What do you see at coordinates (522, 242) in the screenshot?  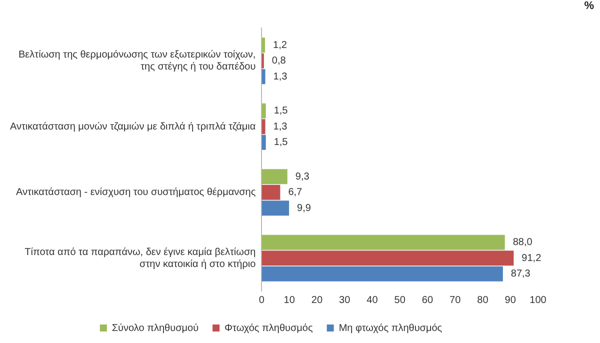 I see `data-label: 88,0` at bounding box center [522, 242].